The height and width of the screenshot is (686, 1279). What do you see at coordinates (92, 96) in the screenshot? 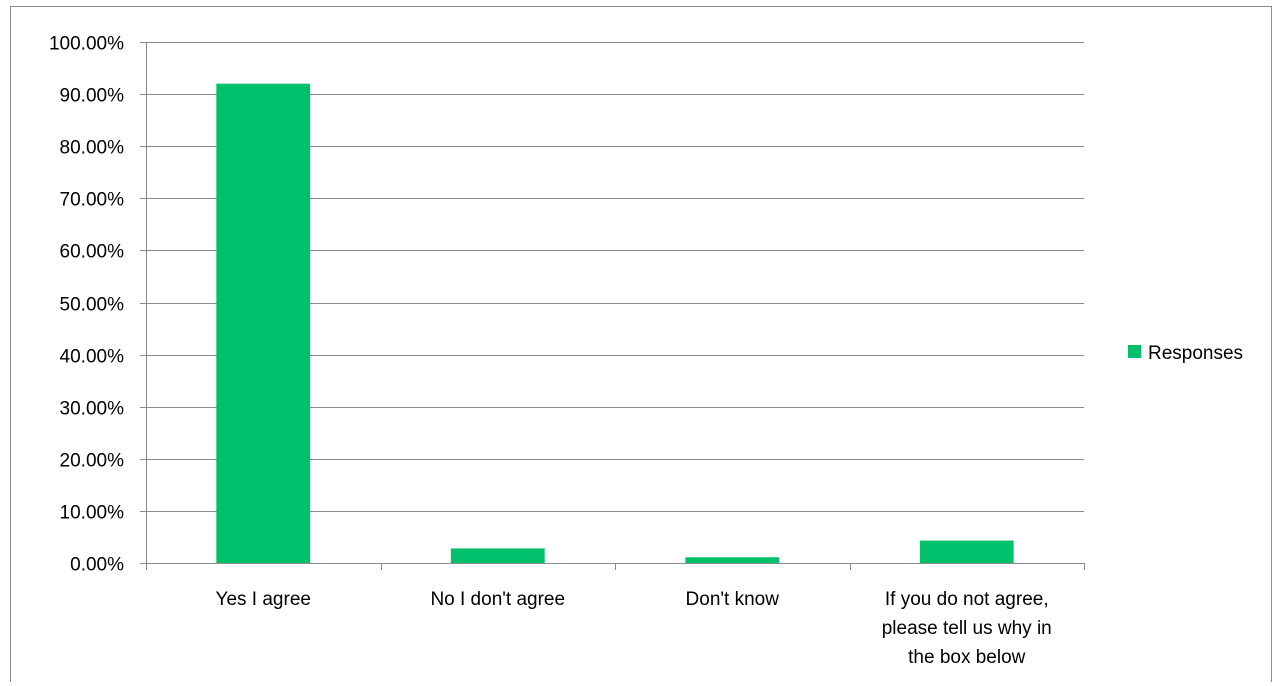
I see `y-tick-label: 90.00%` at bounding box center [92, 96].